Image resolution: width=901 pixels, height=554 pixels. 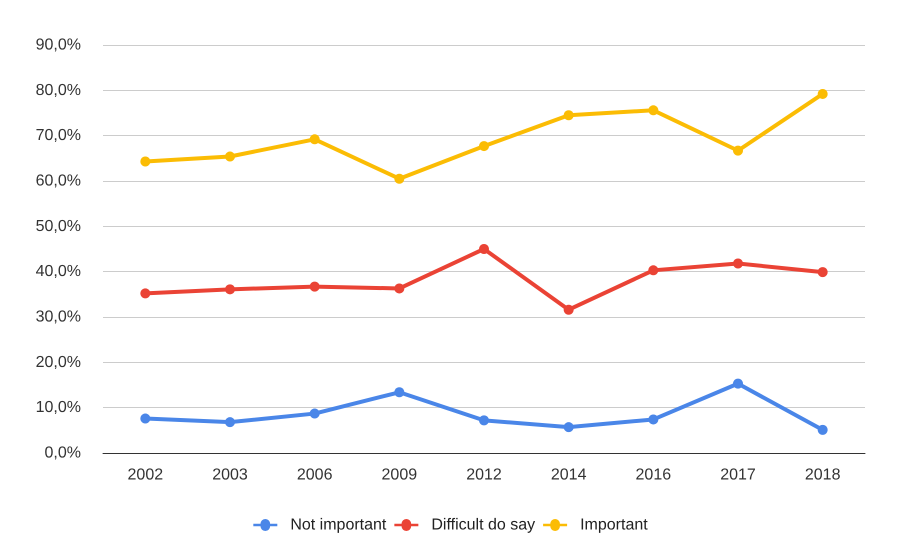 I want to click on x-tick-label: 2003, so click(x=230, y=475).